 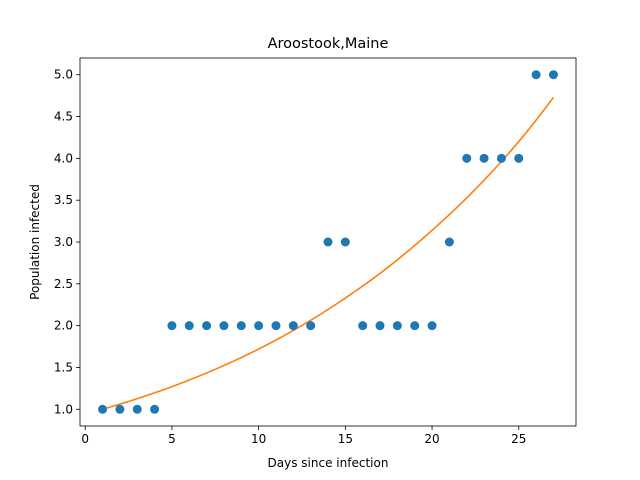 I want to click on y-tick-label: 2.0, so click(x=63, y=326).